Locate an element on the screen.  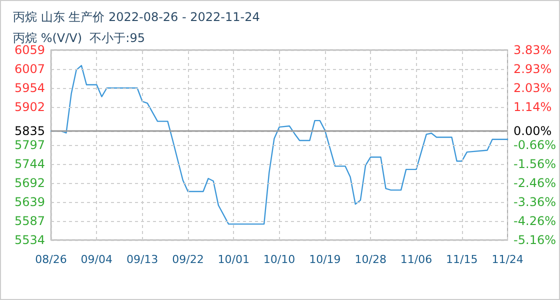
chart-subtitle: 丙烷 %(V/V) 不小于:95 is located at coordinates (79, 38).